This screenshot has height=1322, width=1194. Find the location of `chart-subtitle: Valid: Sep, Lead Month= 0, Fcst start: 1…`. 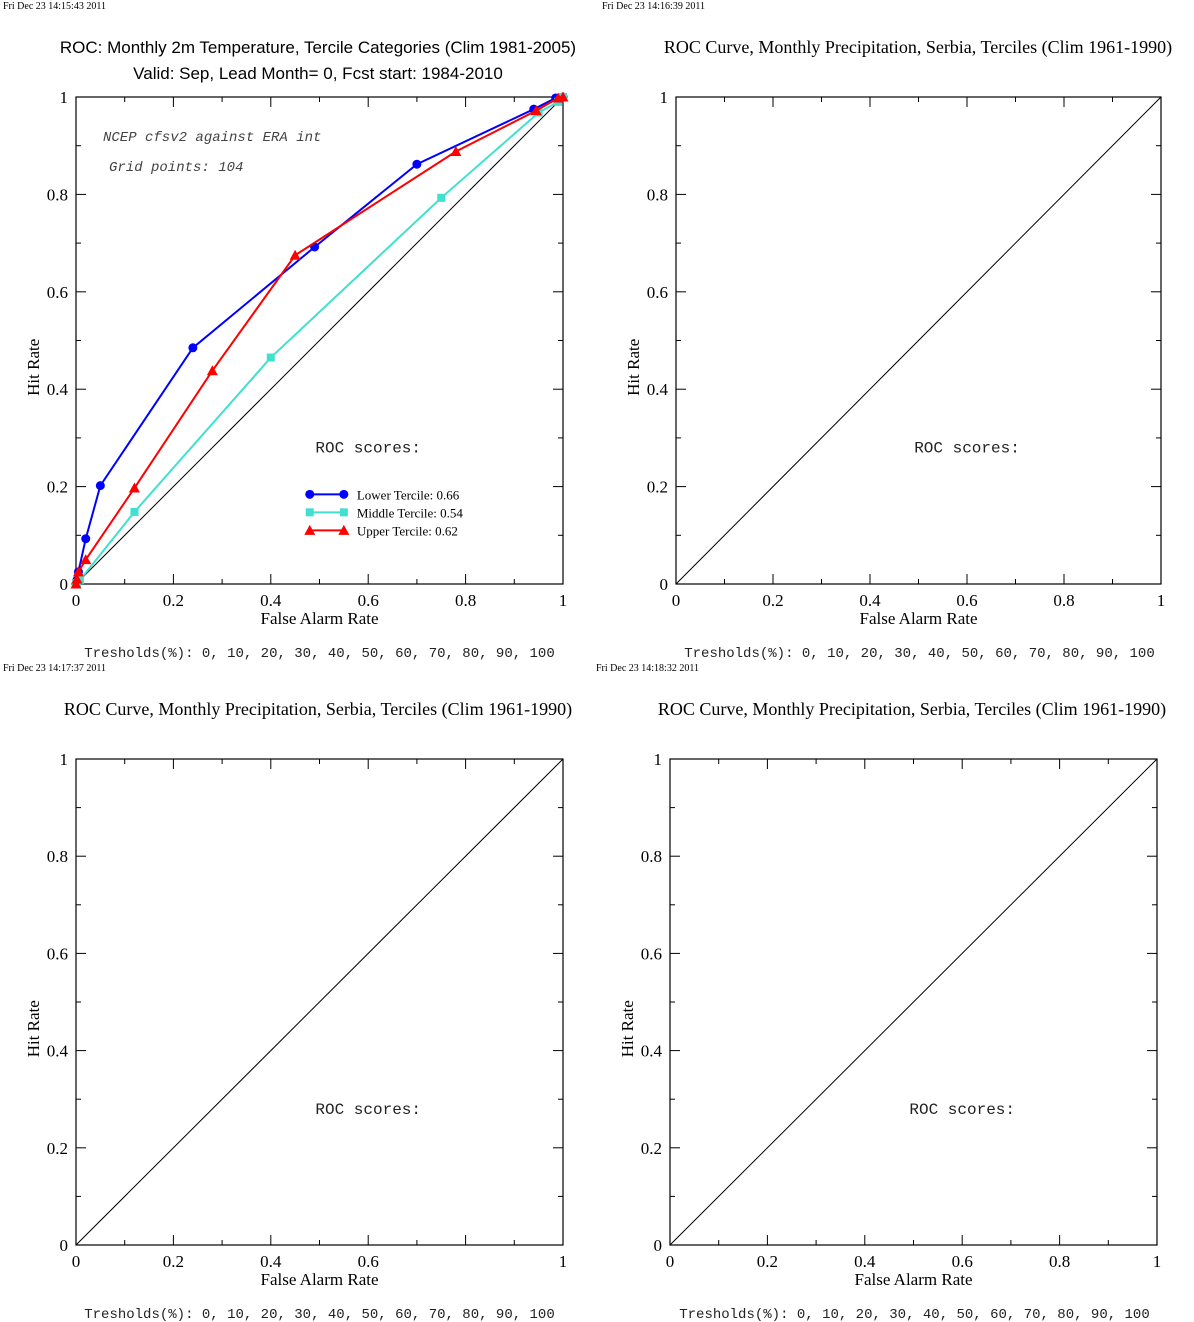

chart-subtitle: Valid: Sep, Lead Month= 0, Fcst start: 1… is located at coordinates (318, 73).